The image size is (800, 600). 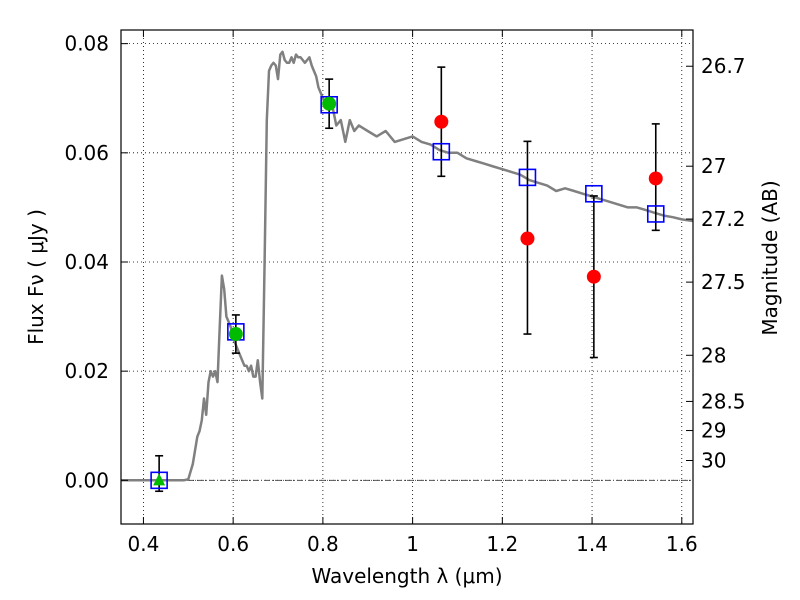 What do you see at coordinates (502, 544) in the screenshot?
I see `x-tick-label: 1.2` at bounding box center [502, 544].